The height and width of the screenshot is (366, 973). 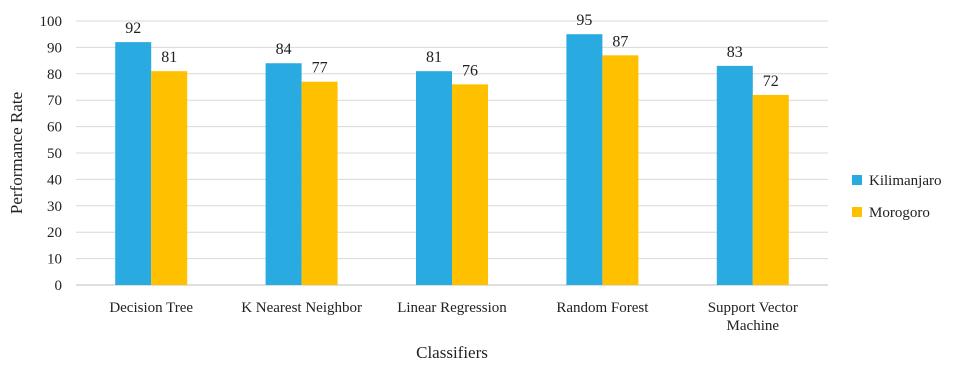 I want to click on y-tick-label: 50, so click(x=54, y=154).